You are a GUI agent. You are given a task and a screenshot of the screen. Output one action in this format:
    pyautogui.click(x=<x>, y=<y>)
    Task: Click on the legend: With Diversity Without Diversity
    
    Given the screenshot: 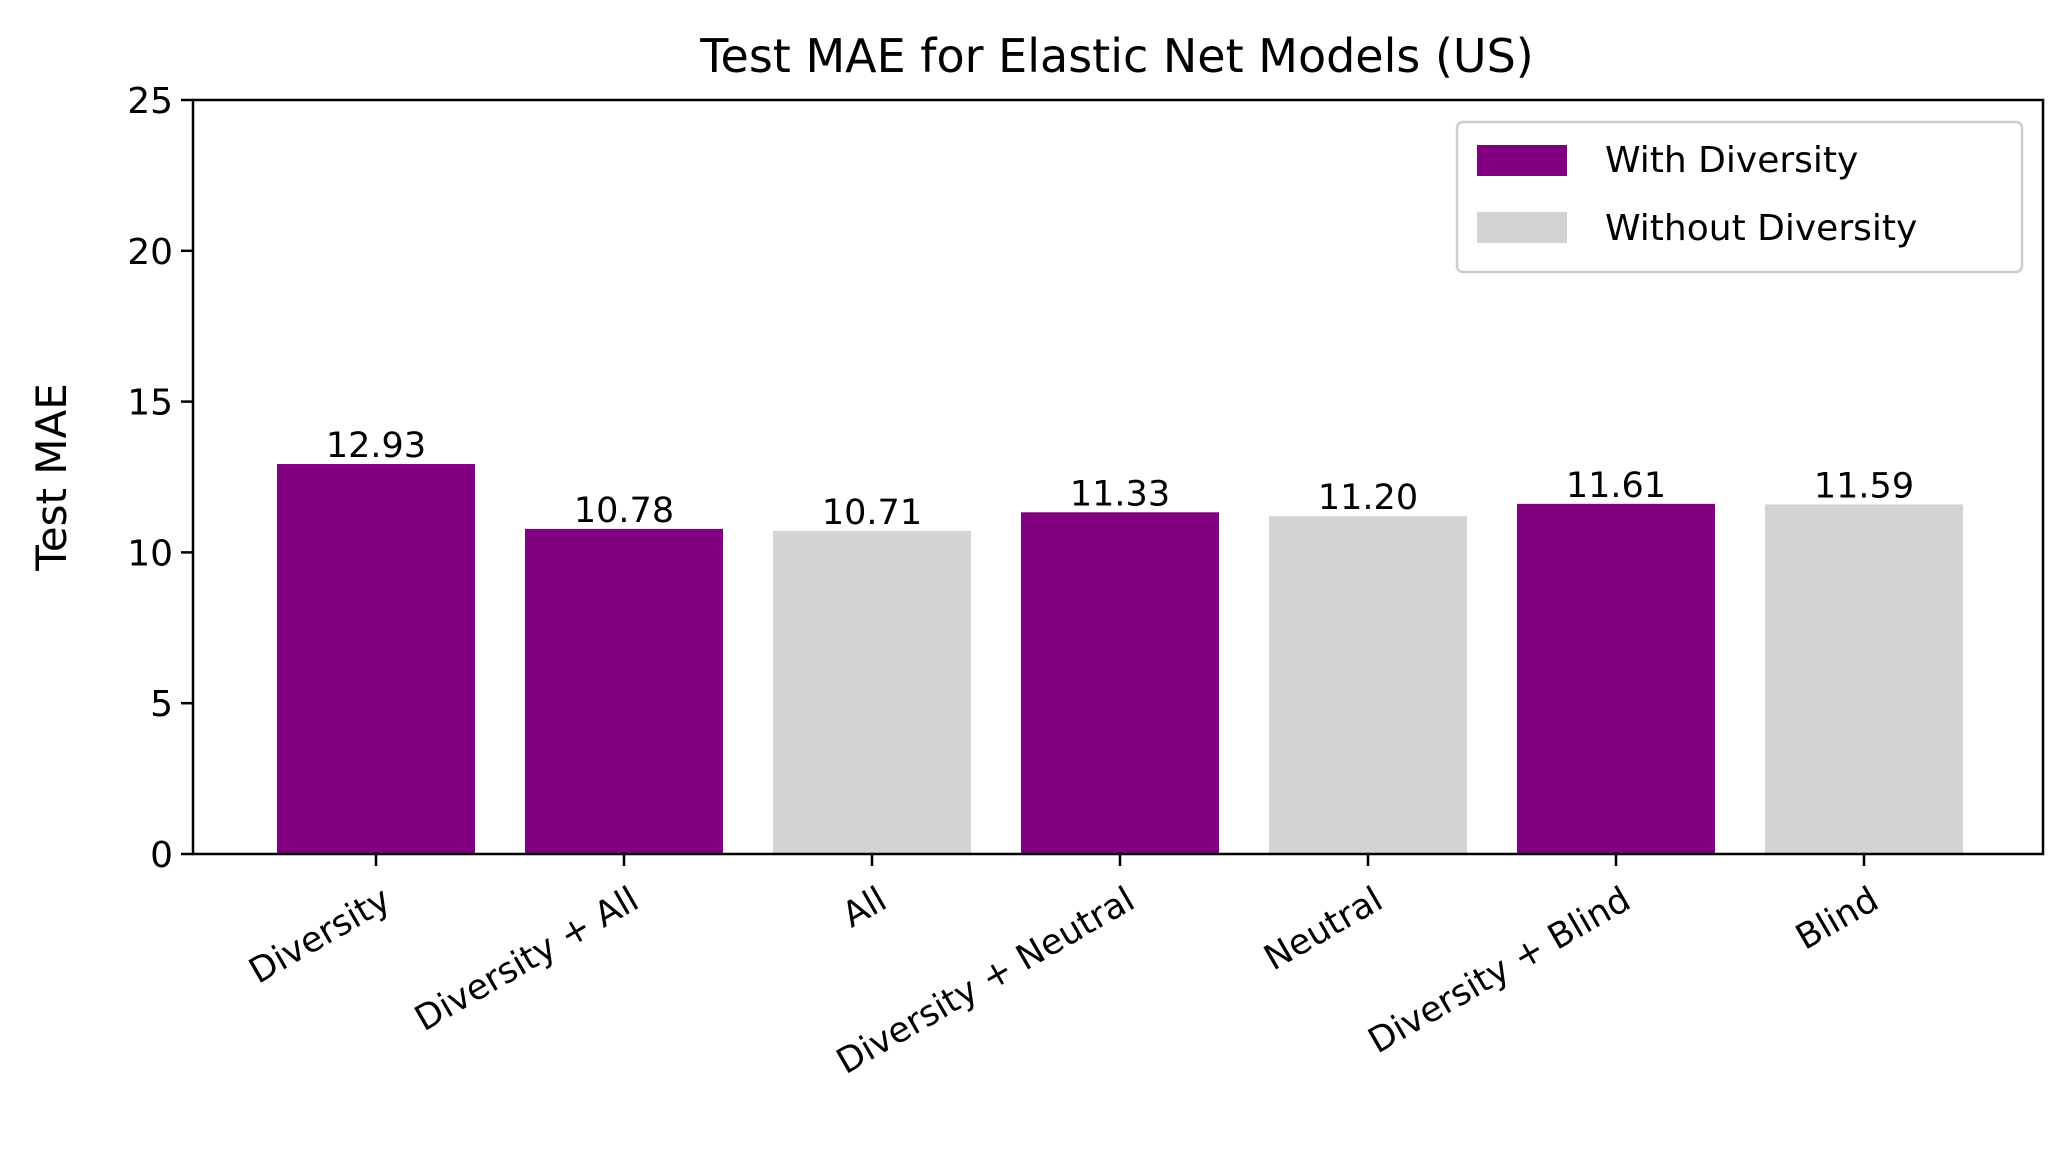 What is the action you would take?
    pyautogui.click(x=1739, y=197)
    